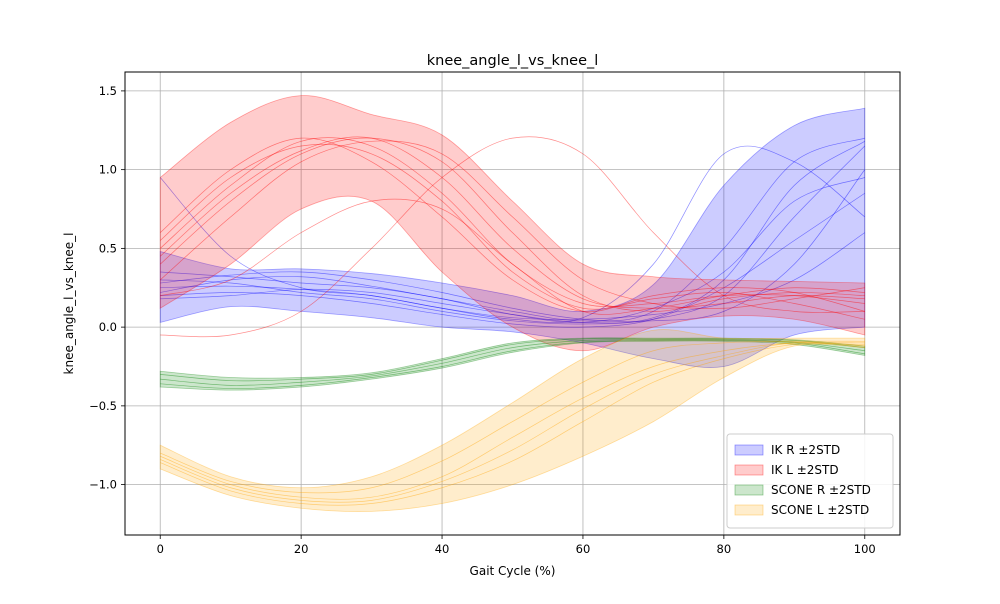 This screenshot has height=604, width=1000. What do you see at coordinates (69, 304) in the screenshot?
I see `y-axis-label: knee_angle_l_vs_knee_l` at bounding box center [69, 304].